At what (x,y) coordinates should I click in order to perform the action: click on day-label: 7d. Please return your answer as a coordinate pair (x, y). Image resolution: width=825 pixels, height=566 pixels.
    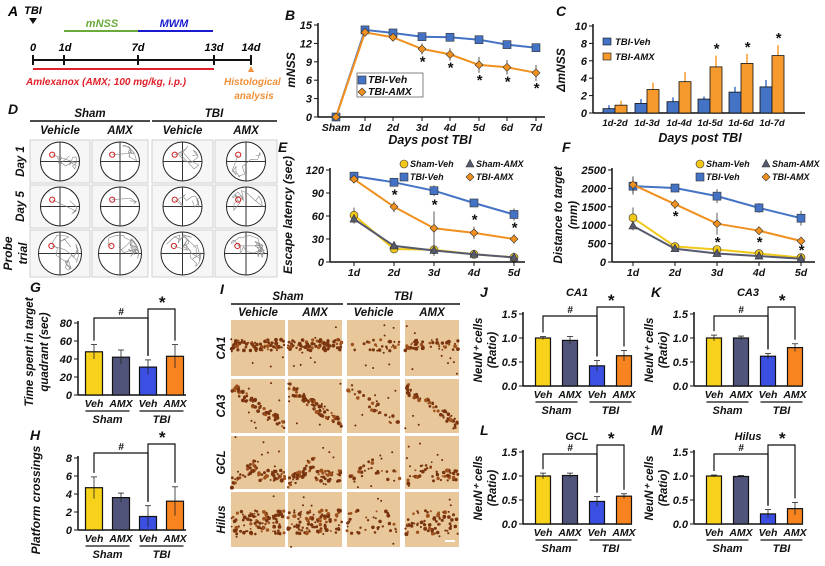
    Looking at the image, I should click on (138, 48).